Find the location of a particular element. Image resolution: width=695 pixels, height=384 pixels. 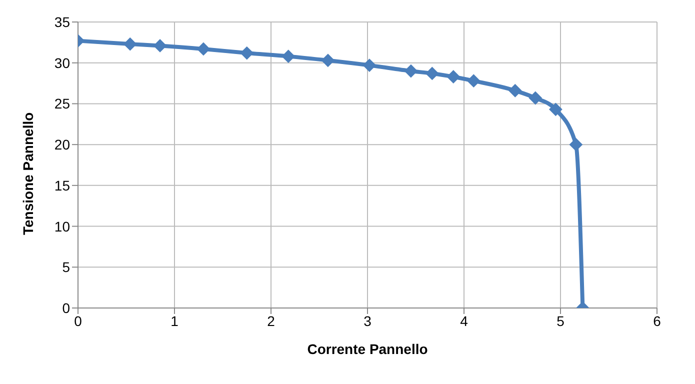

x-tick-label: 1 is located at coordinates (174, 320).